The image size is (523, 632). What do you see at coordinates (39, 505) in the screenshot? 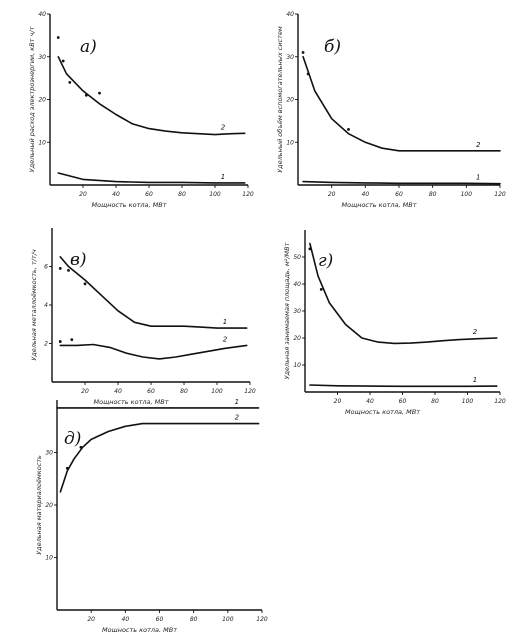
I see `y-axis-label: Удельная материалоёмкость` at bounding box center [39, 505].